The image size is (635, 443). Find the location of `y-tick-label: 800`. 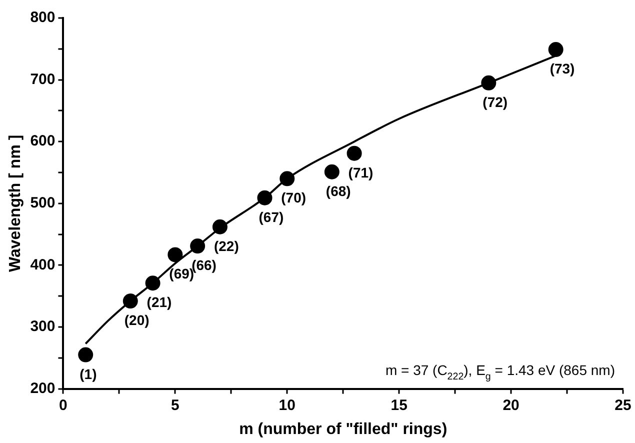

y-tick-label: 800 is located at coordinates (43, 17).